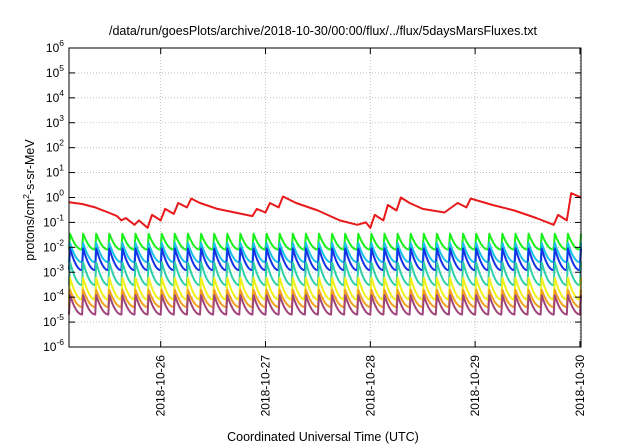  Describe the element at coordinates (266, 386) in the screenshot. I see `x-tick-label: 2018-10-27` at that location.